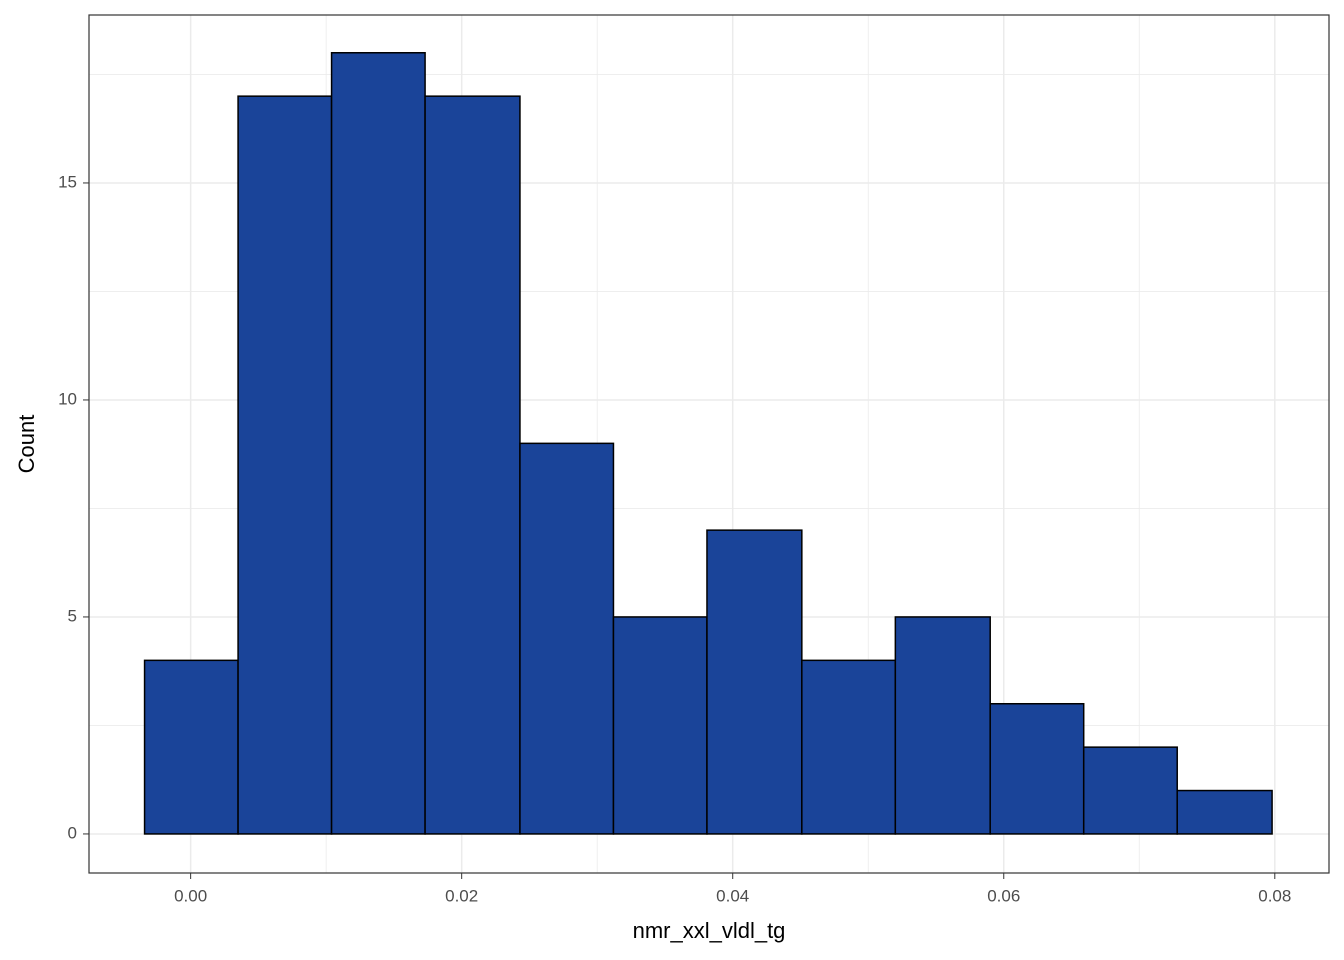 The image size is (1344, 960). Describe the element at coordinates (1003, 895) in the screenshot. I see `x-tick-label: 0.06` at that location.